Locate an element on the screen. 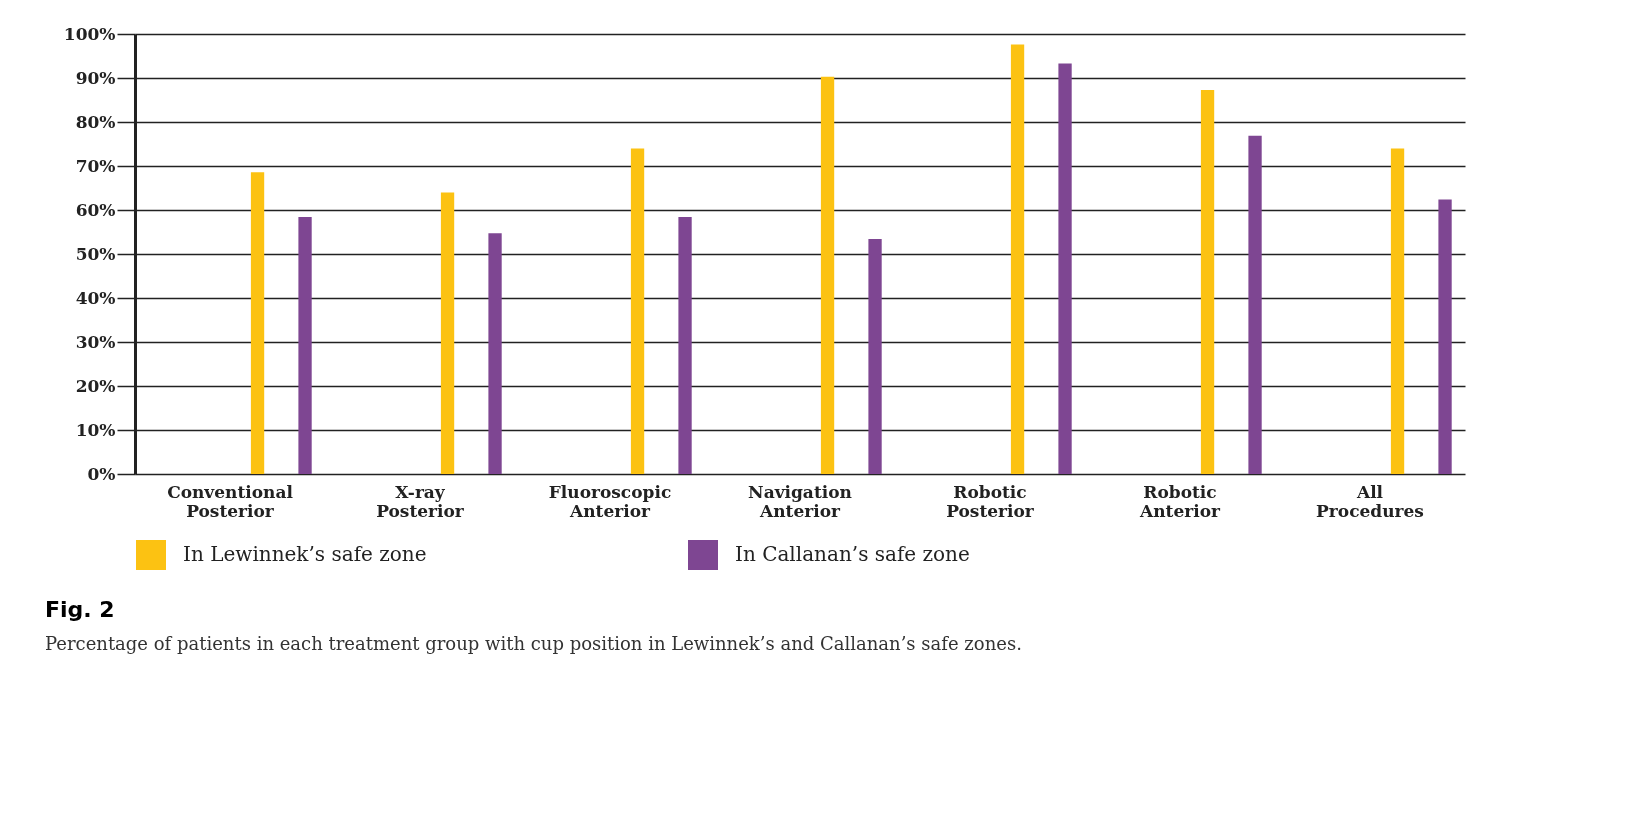 The image size is (1639, 816). y-tick-label: 90% is located at coordinates (95, 77).